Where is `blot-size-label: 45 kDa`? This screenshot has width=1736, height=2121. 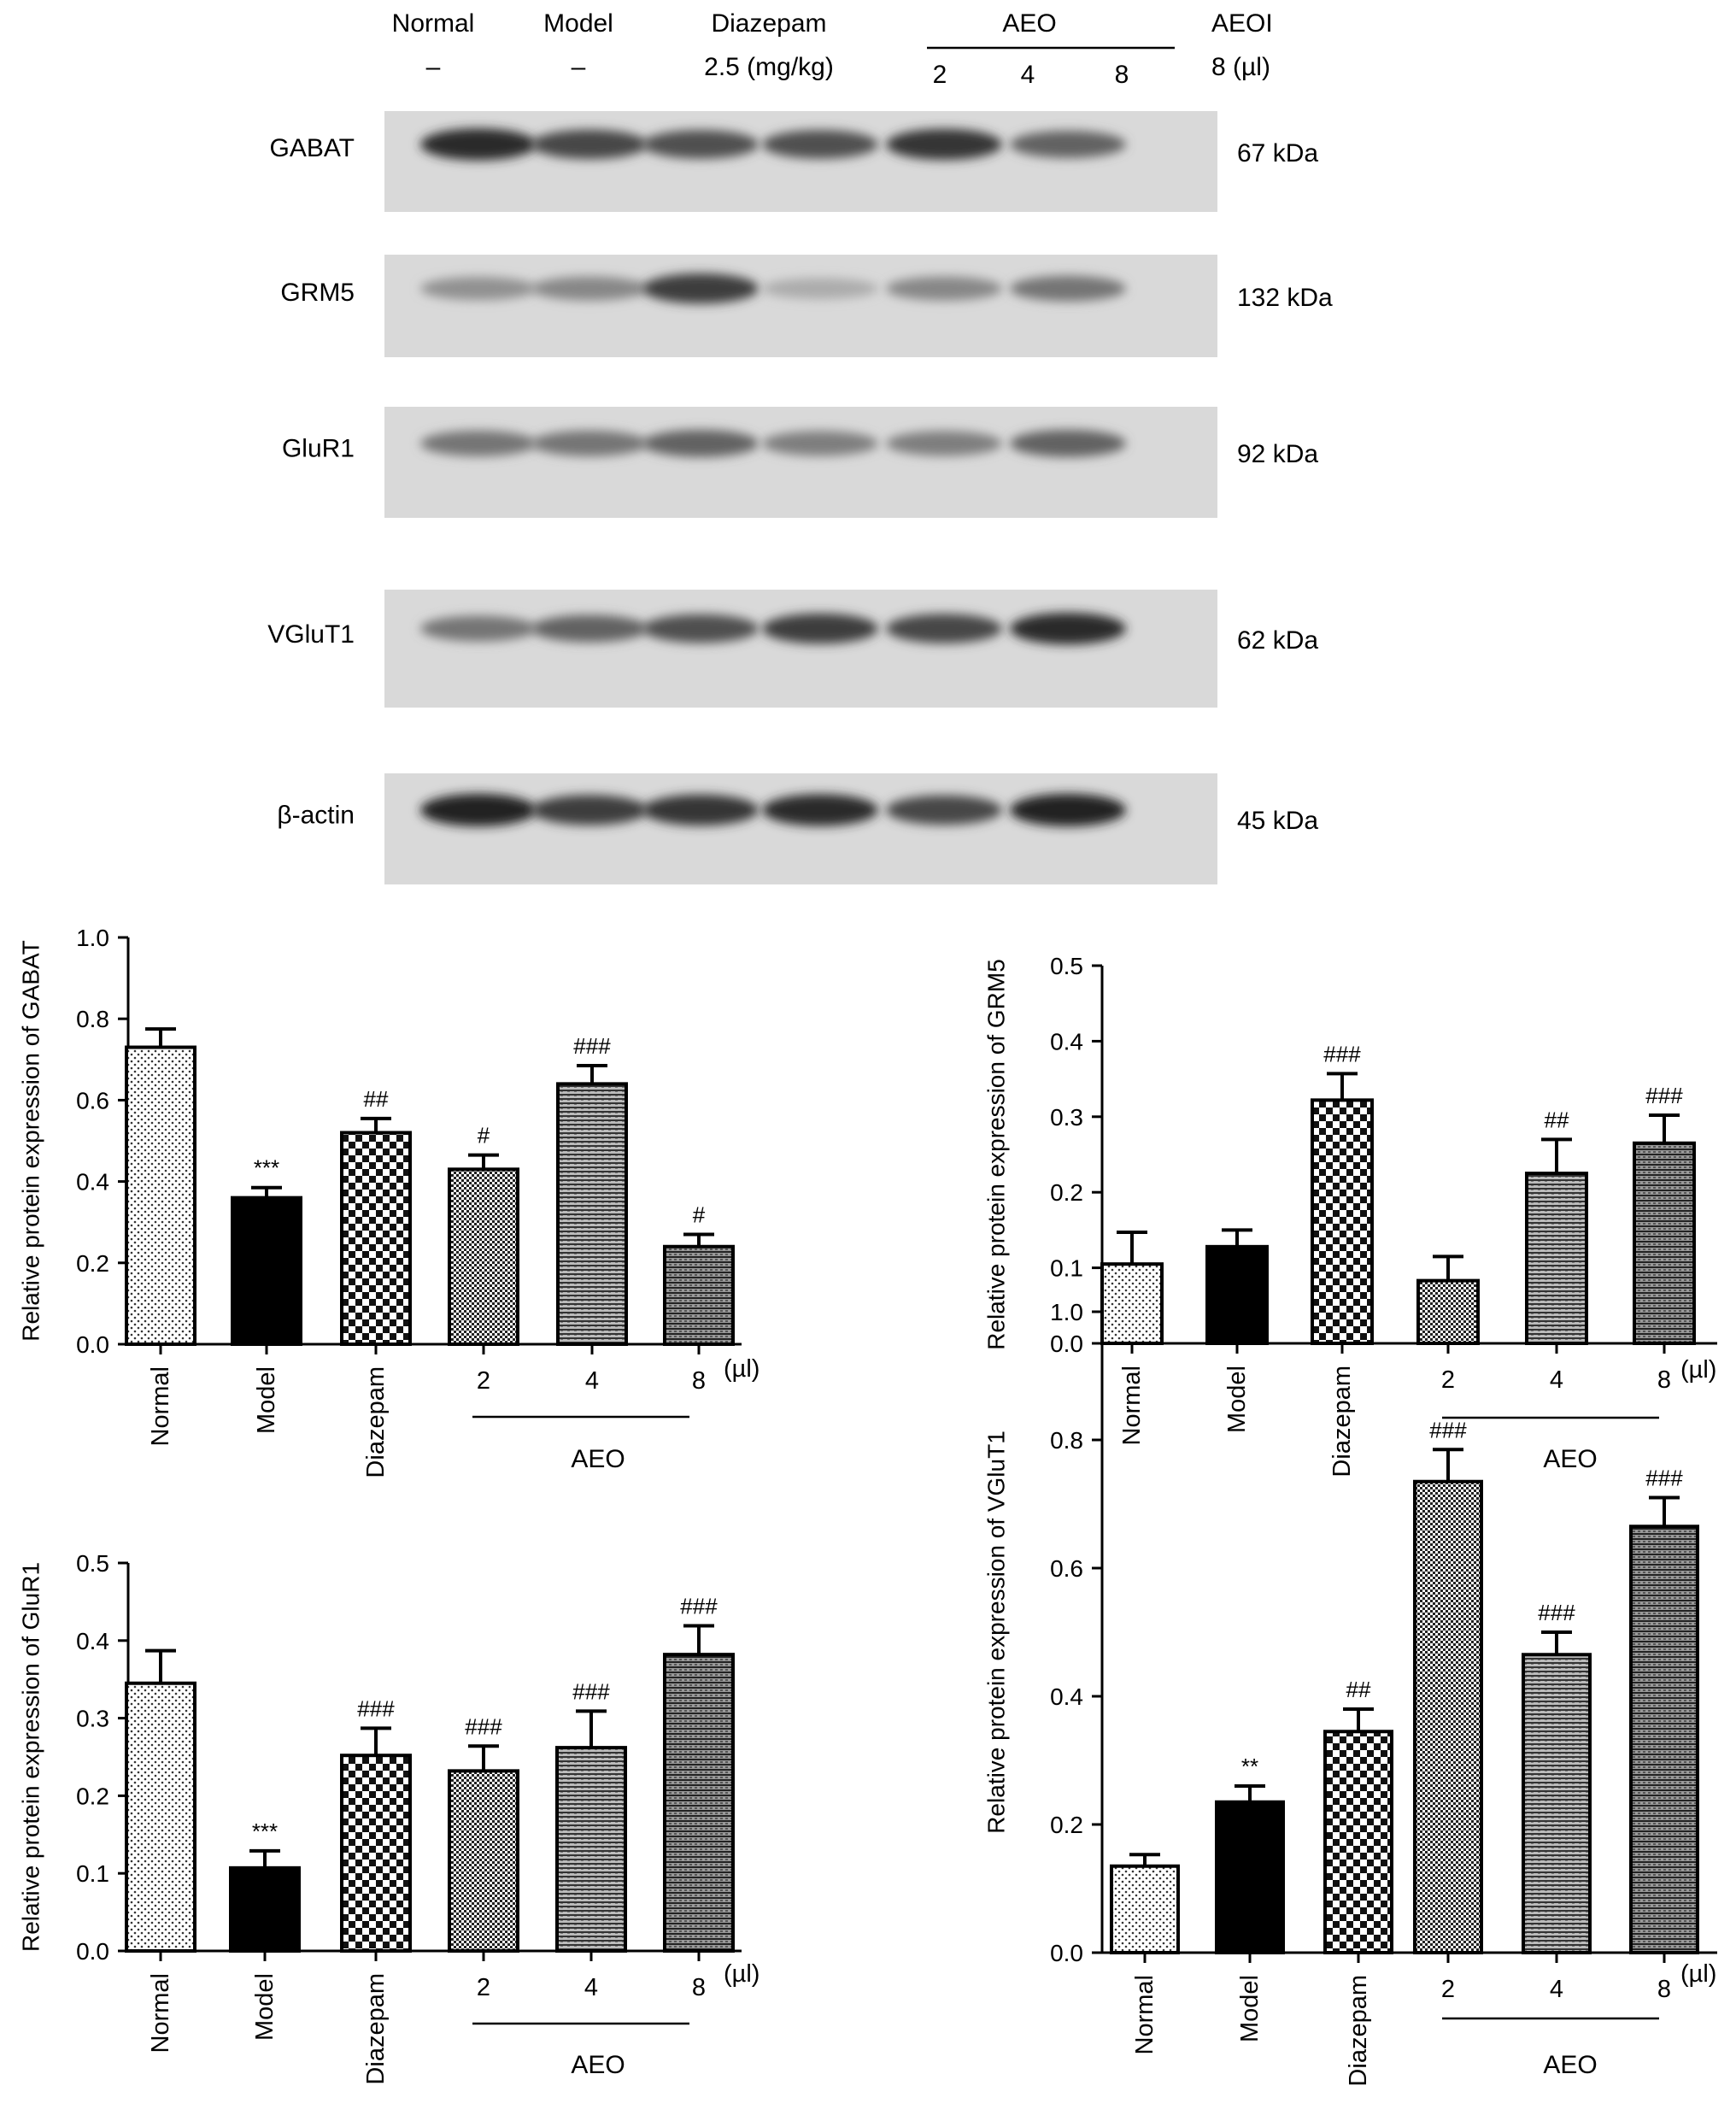
blot-size-label: 45 kDa is located at coordinates (1278, 821).